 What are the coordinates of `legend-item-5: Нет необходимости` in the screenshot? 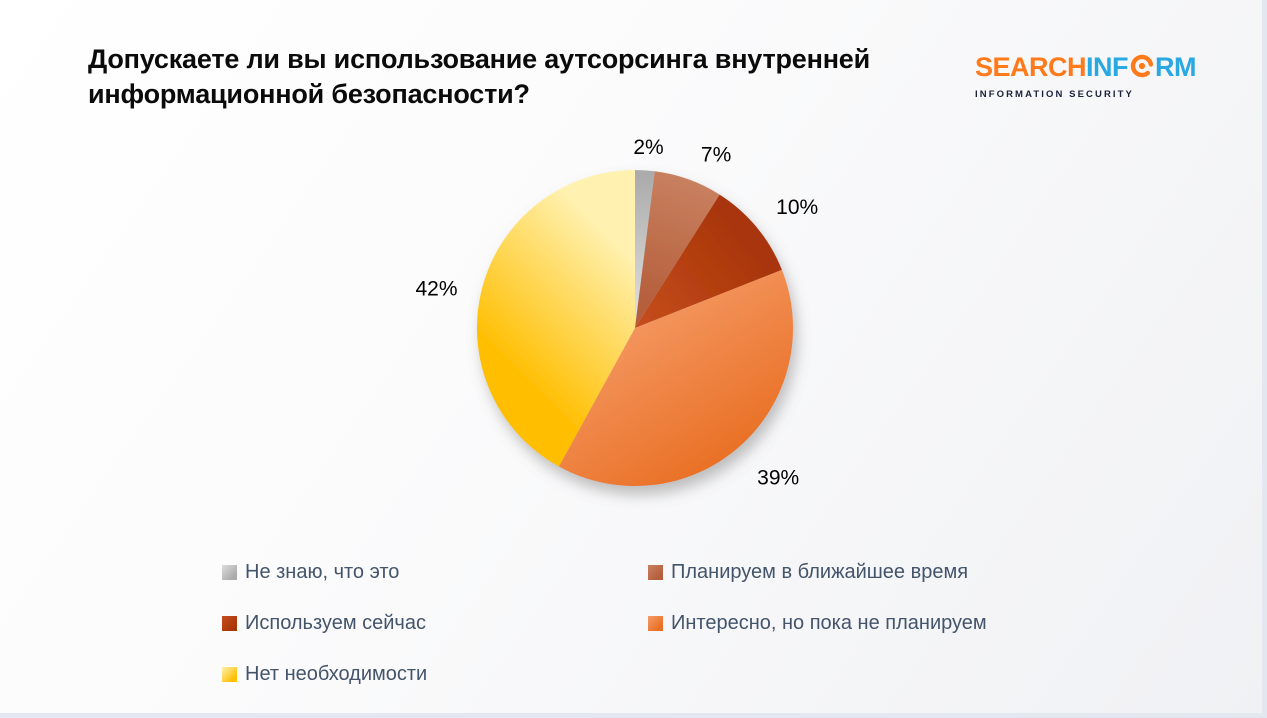 It's located at (325, 673).